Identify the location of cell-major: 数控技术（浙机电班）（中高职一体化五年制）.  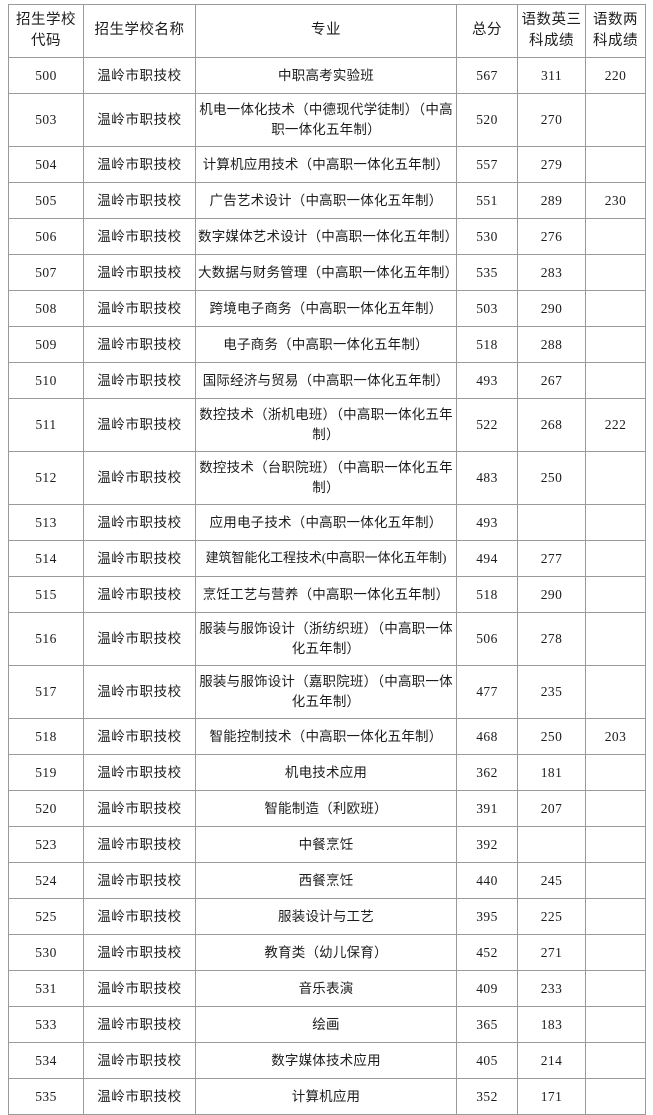
(326, 425).